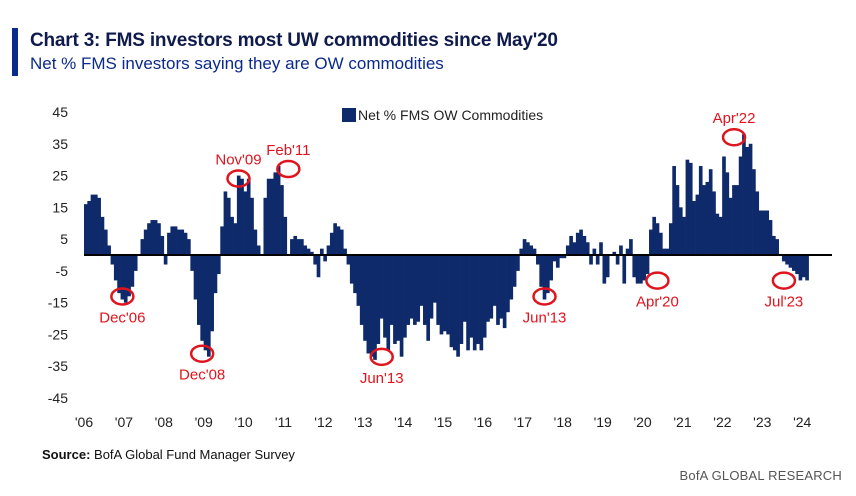 This screenshot has width=856, height=496. Describe the element at coordinates (60, 144) in the screenshot. I see `y-tick-label: 35` at that location.